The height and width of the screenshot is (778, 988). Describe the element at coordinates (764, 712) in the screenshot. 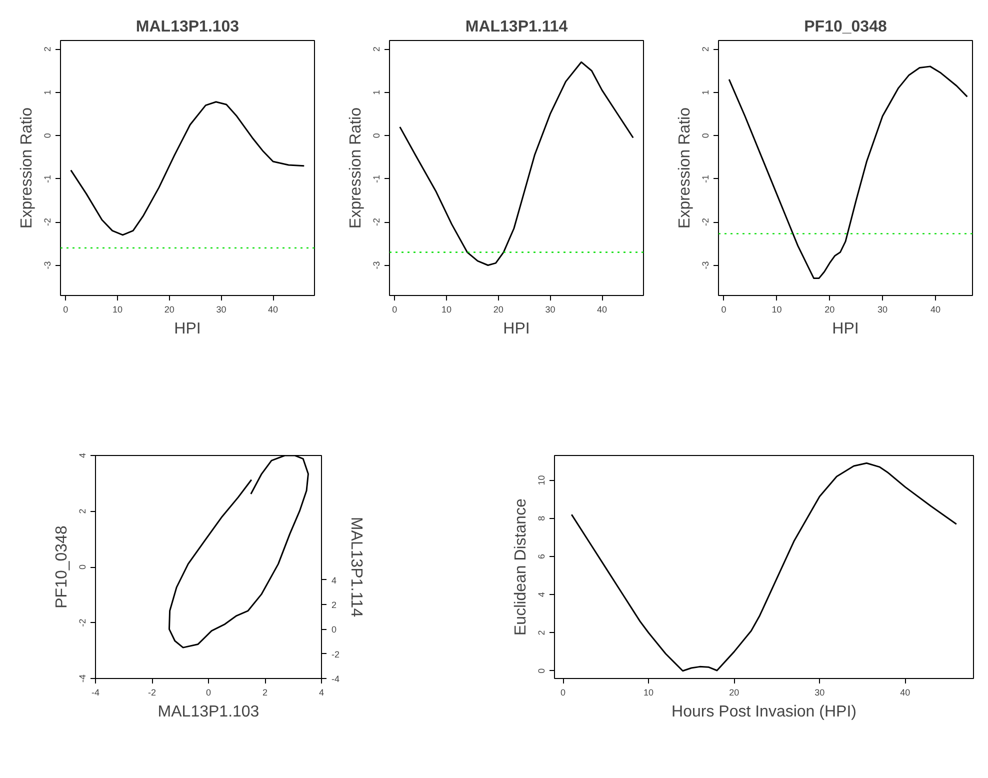

I see `x-axis-title: Hours Post Invasion (HPI)` at that location.